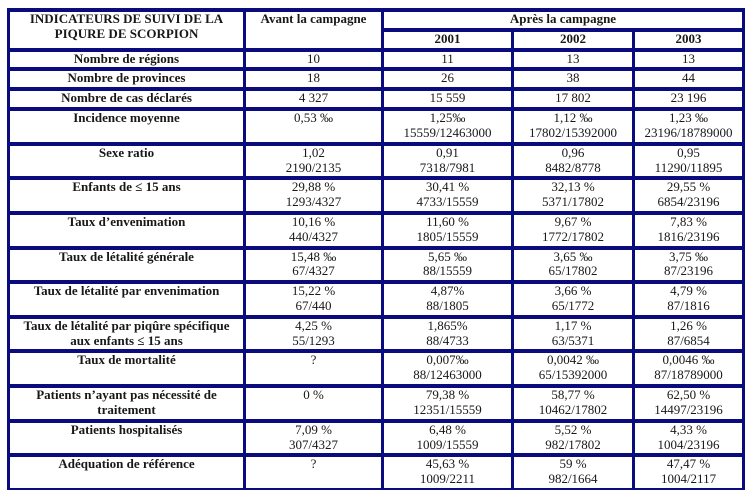 Image resolution: width=751 pixels, height=490 pixels. Describe the element at coordinates (313, 167) in the screenshot. I see `cell-fraction: 2190/2135` at that location.